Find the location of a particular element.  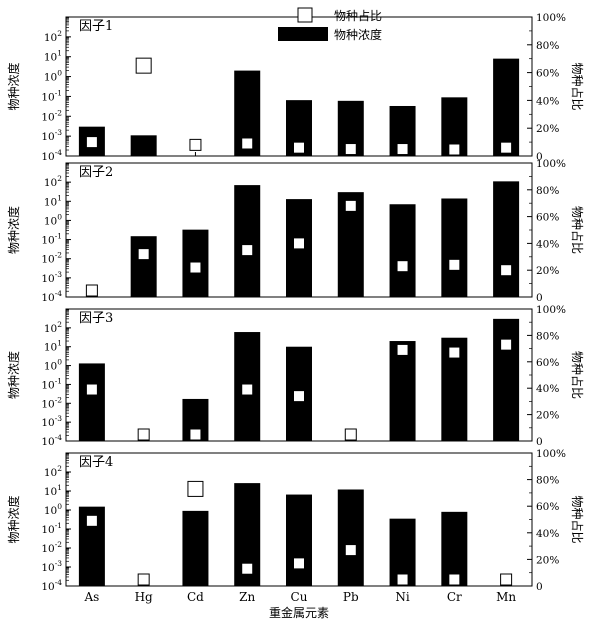

right-tick-label: 60% is located at coordinates (547, 74).